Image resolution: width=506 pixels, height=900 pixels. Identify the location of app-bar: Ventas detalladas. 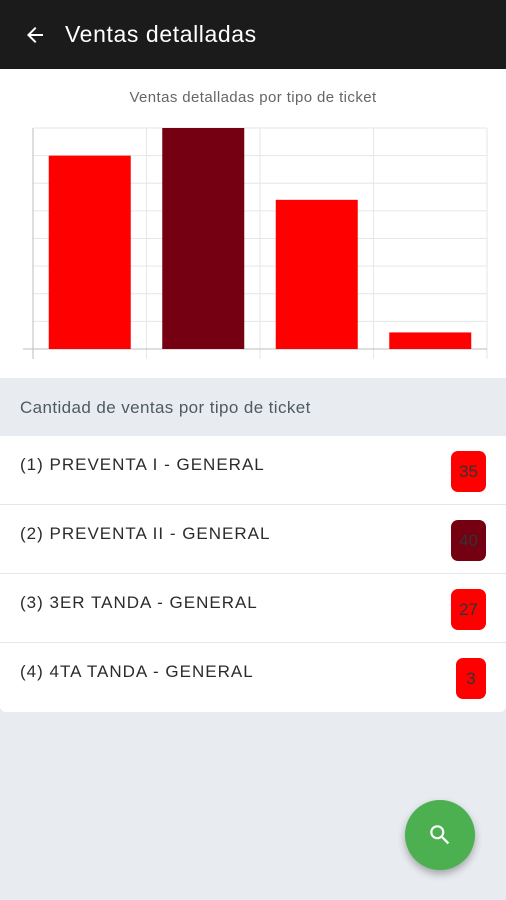
(253, 34).